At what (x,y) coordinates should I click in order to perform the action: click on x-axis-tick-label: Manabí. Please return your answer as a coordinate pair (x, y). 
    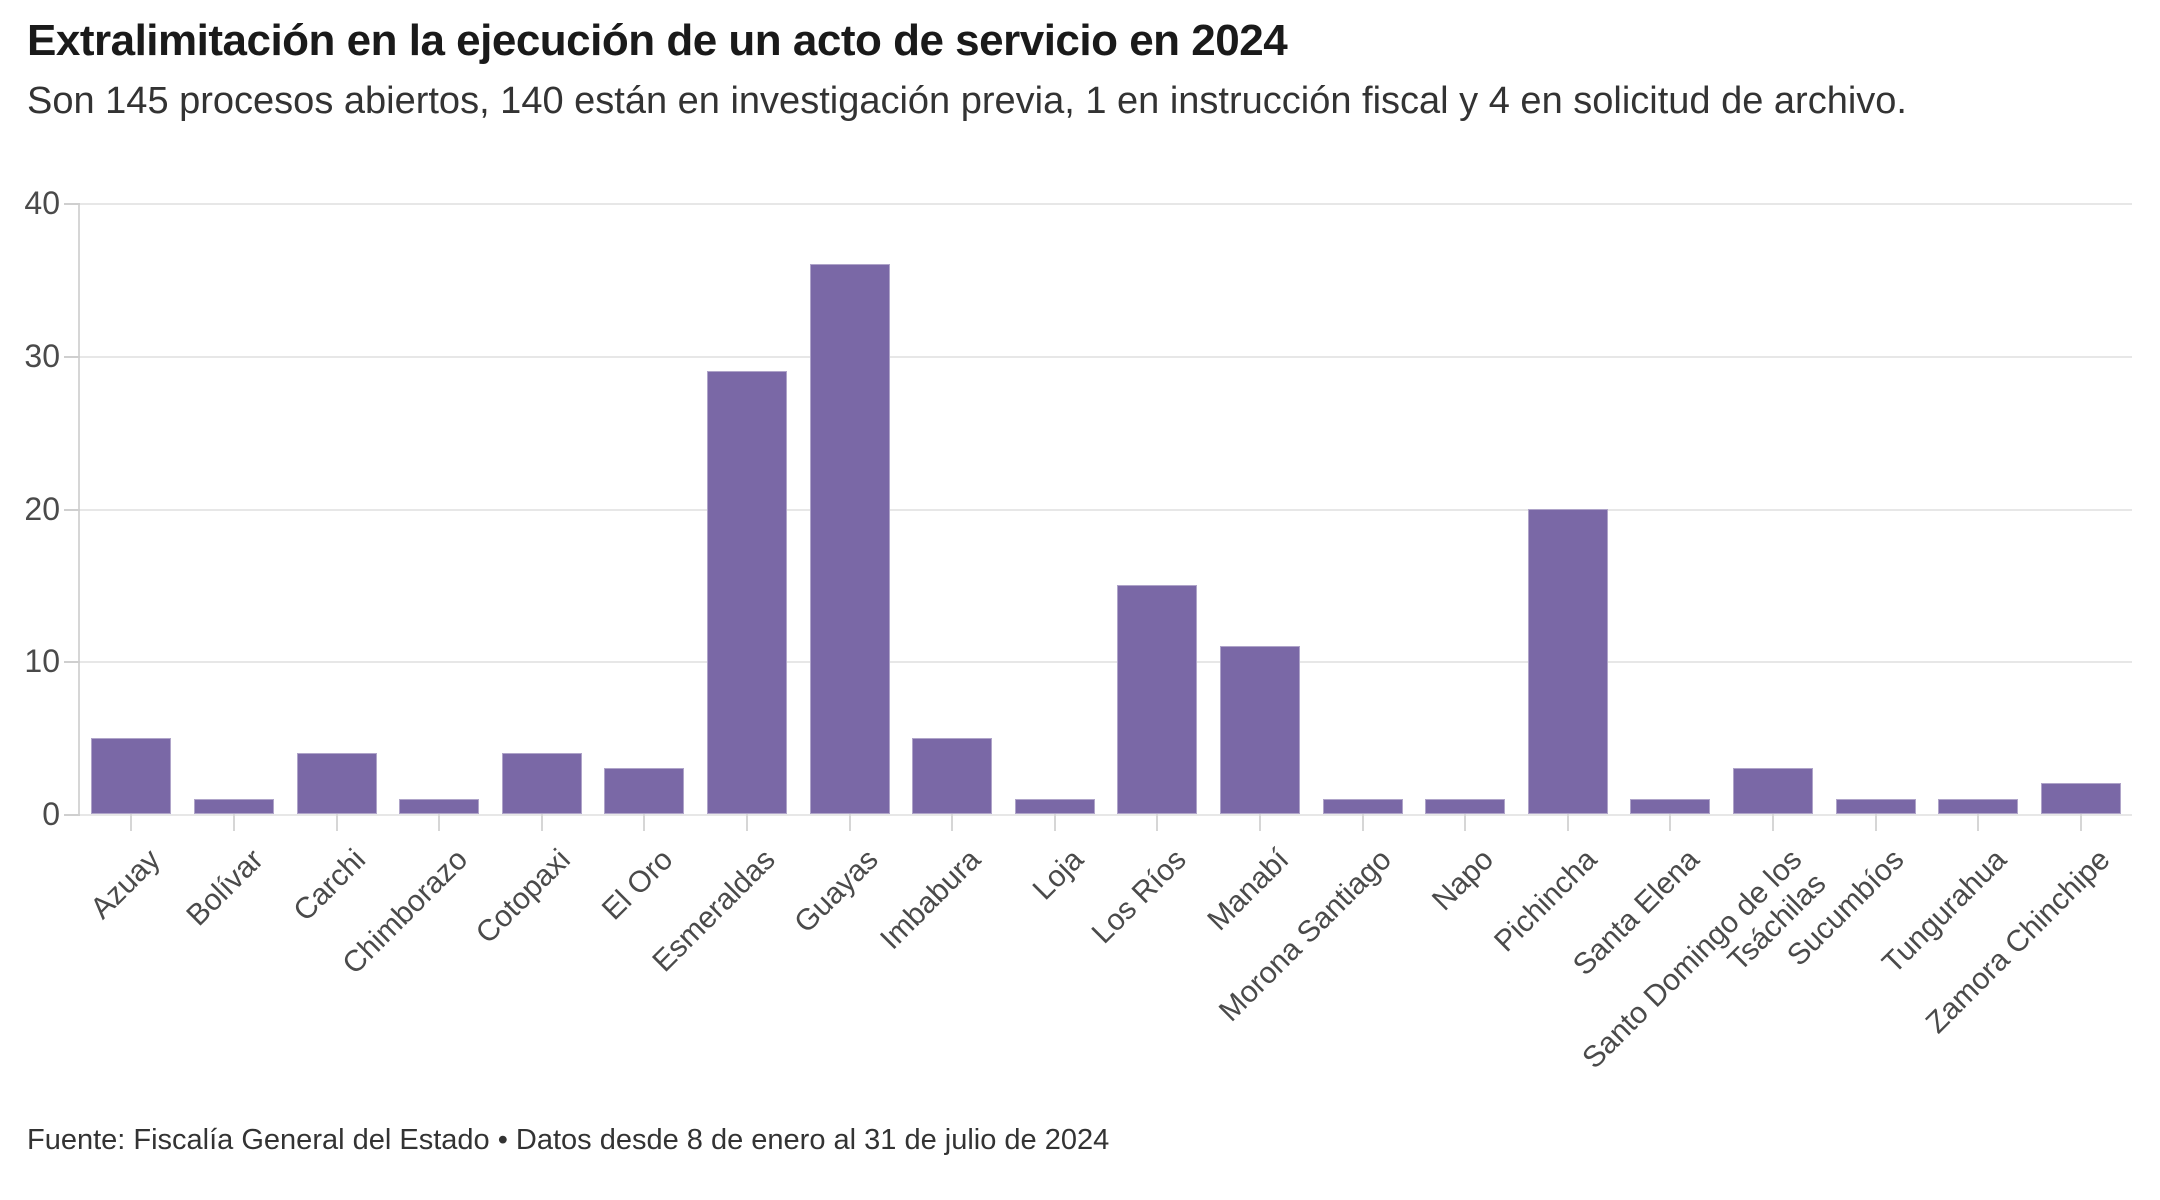
    Looking at the image, I should click on (1248, 890).